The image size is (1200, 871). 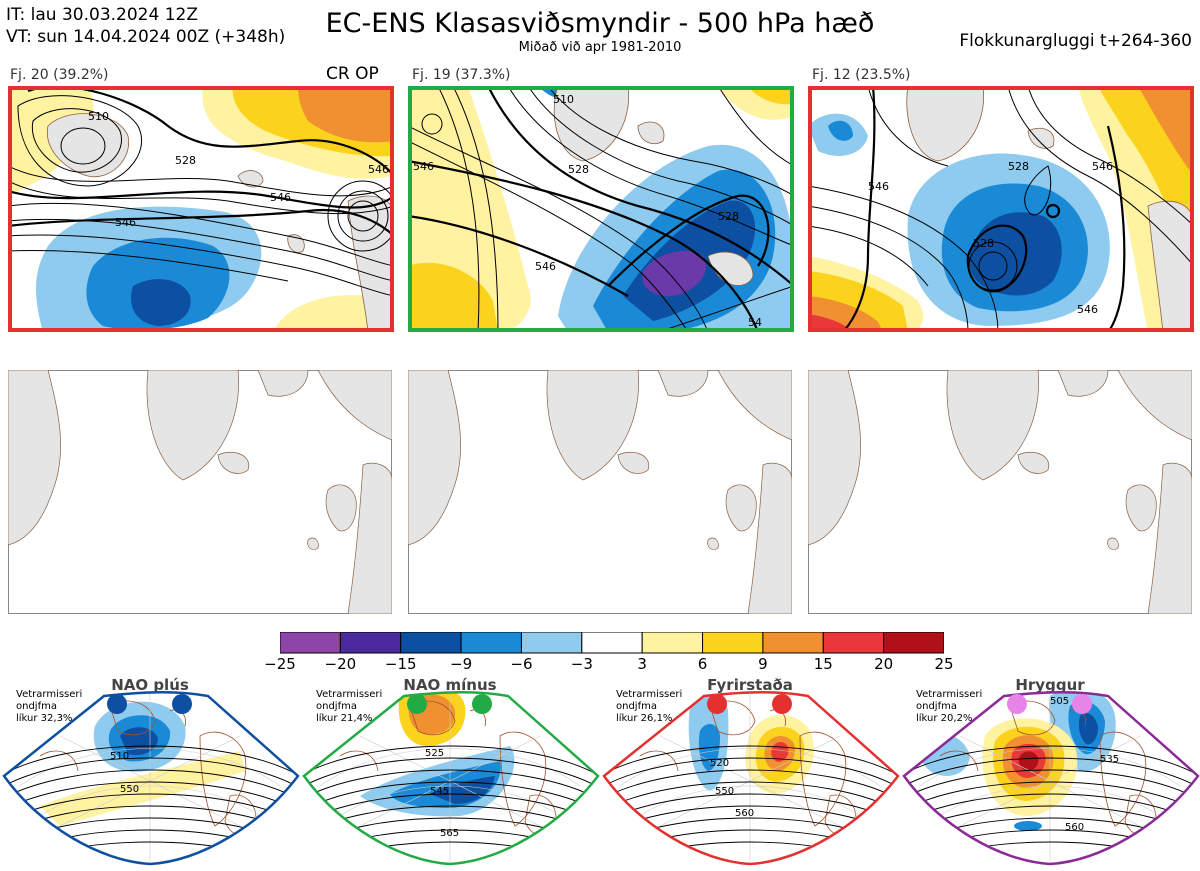 I want to click on regime-winter-line: líkur 20,2%, so click(x=944, y=718).